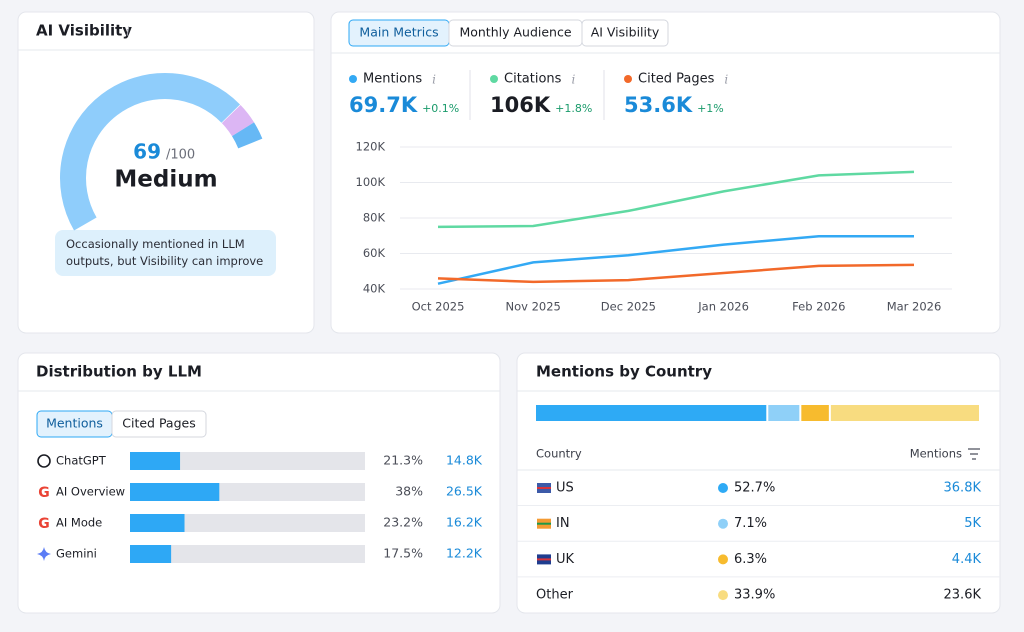  I want to click on tab-label: Cited Pages, so click(158, 423).